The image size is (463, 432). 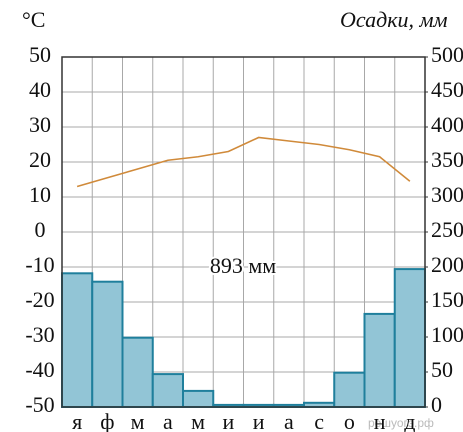 I want to click on y2-tick-label: 0, so click(x=436, y=404).